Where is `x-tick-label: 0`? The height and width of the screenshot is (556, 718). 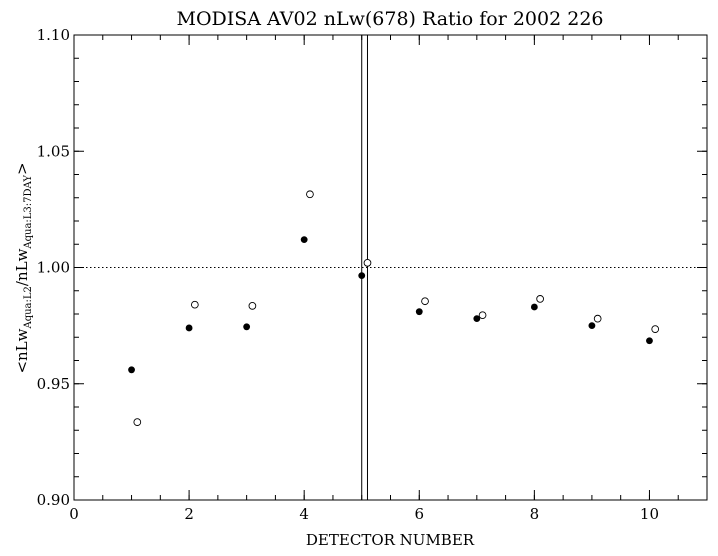
x-tick-label: 0 is located at coordinates (74, 514).